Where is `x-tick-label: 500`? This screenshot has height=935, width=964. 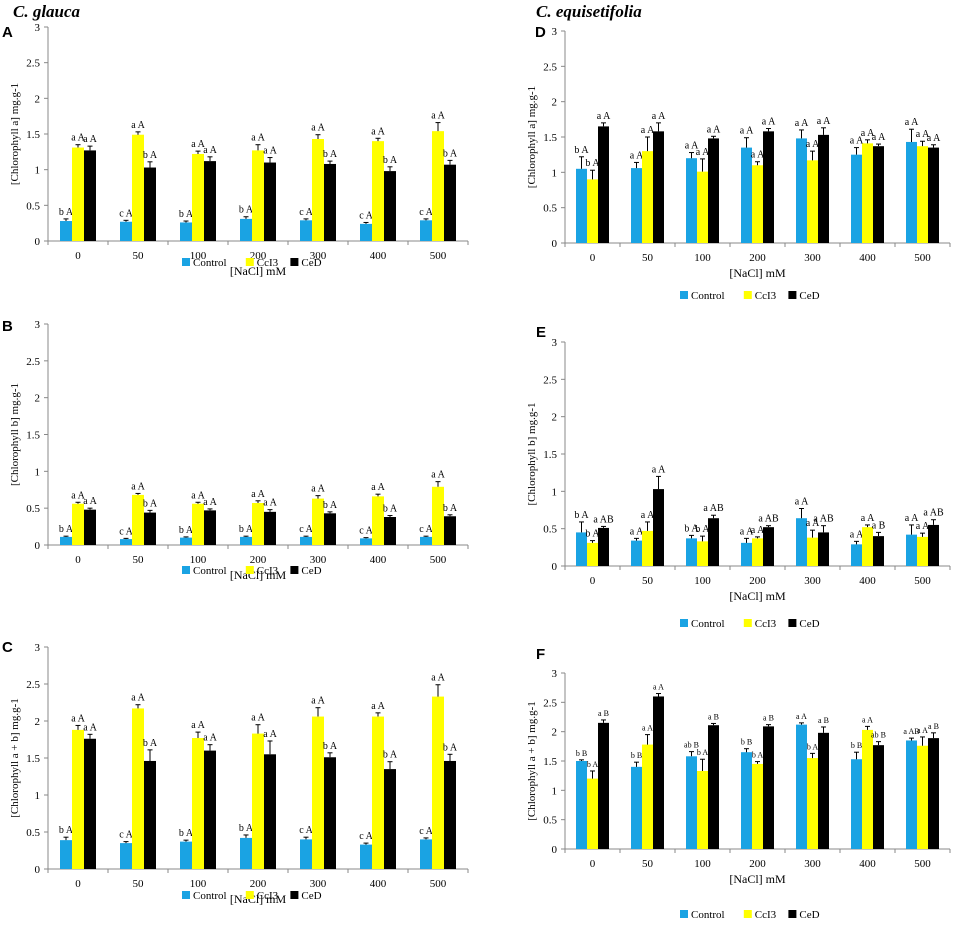
x-tick-label: 500 is located at coordinates (922, 258).